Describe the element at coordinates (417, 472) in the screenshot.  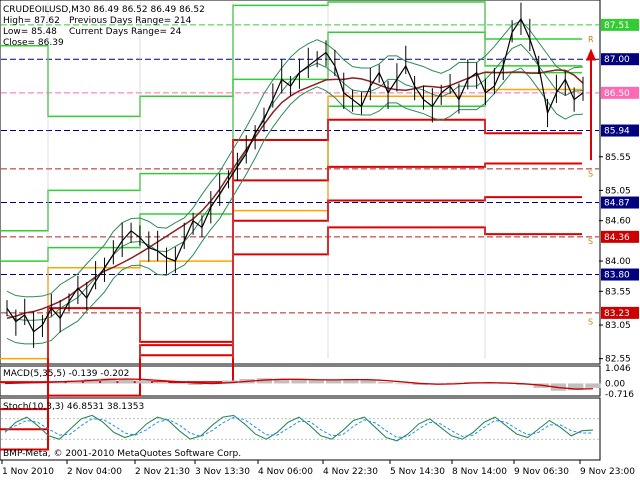
I see `x-tick-label-6: 5 Nov 14:30` at that location.